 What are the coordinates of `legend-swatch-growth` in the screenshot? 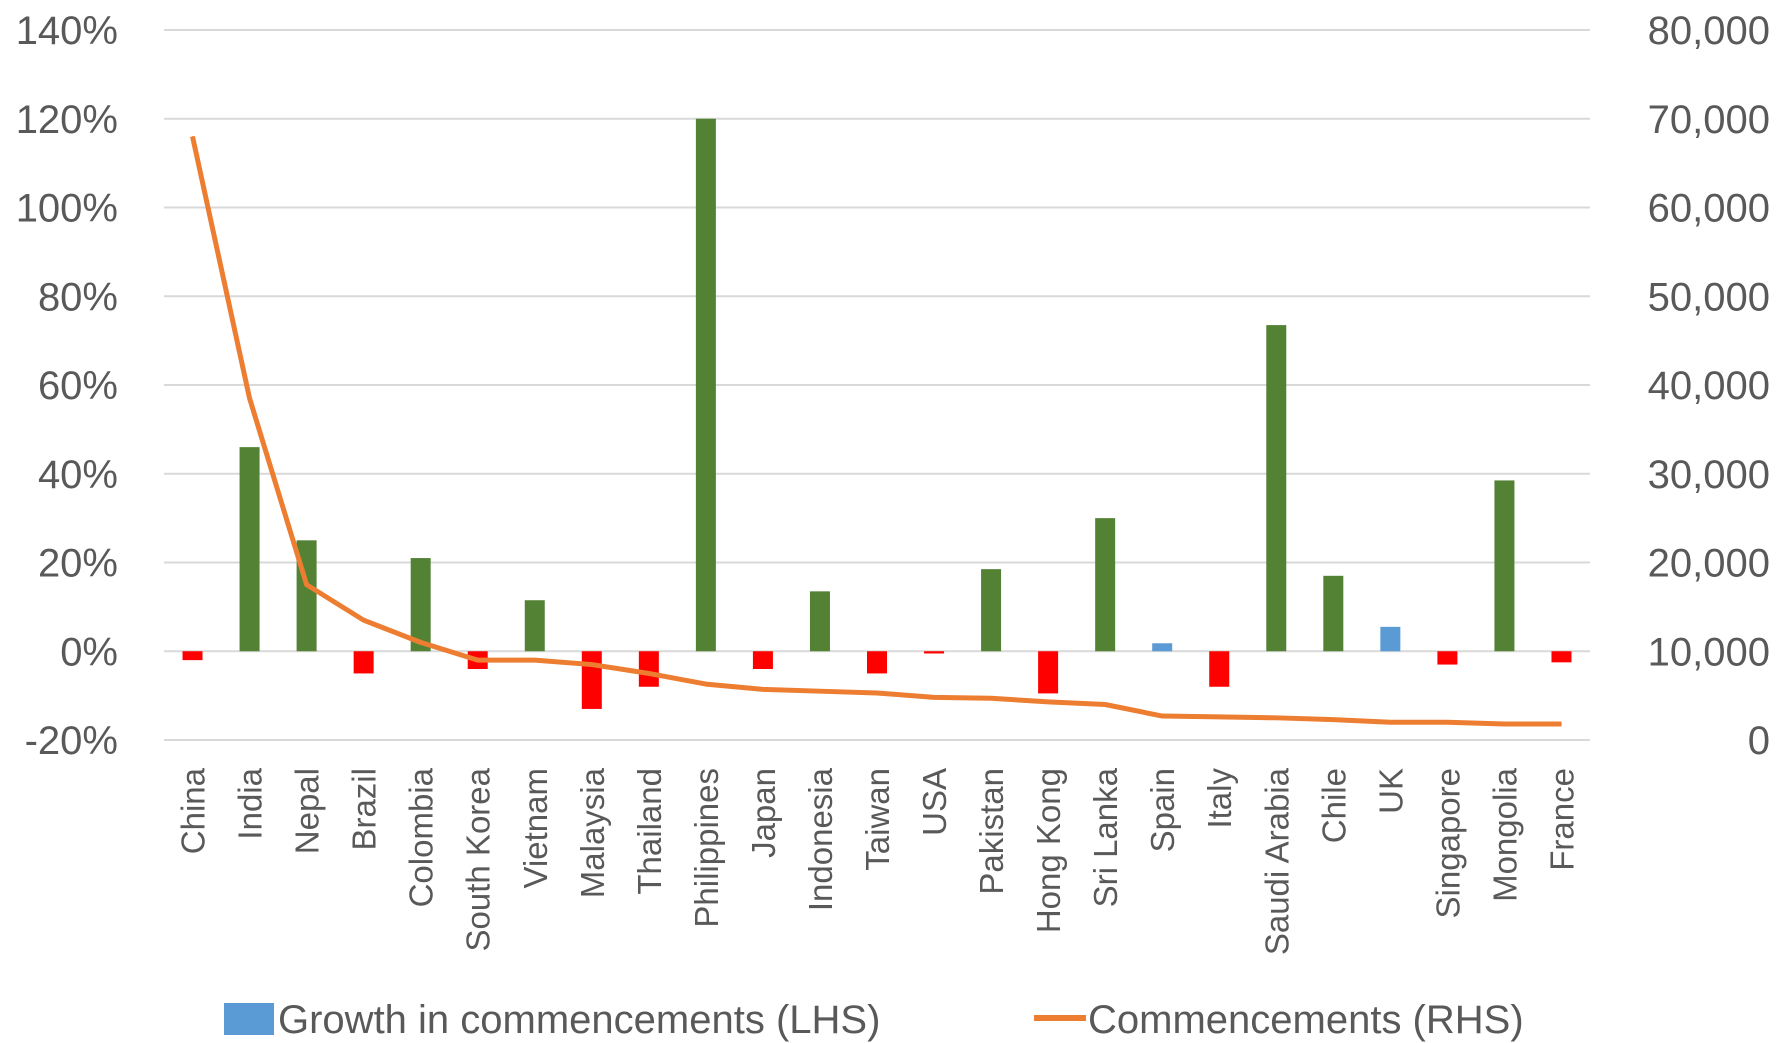 It's located at (249, 1019).